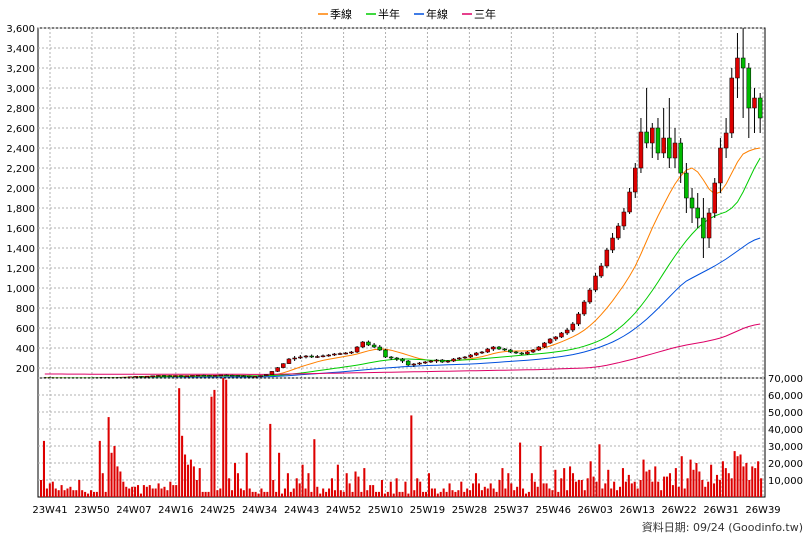  I want to click on x-tick-label: 26W03, so click(595, 510).